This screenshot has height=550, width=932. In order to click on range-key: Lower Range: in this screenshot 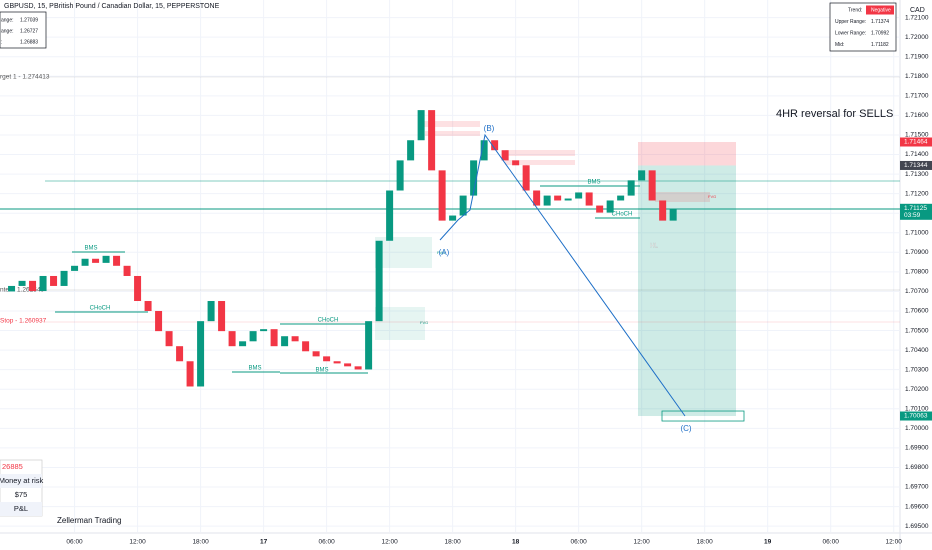, I will do `click(850, 33)`.